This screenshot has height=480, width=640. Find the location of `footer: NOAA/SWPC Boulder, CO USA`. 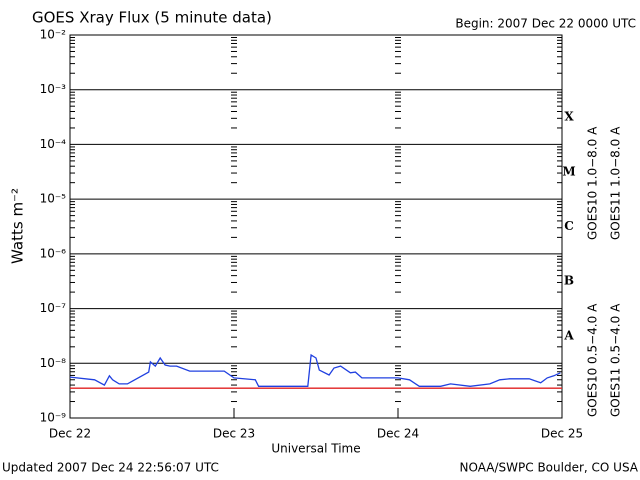

footer: NOAA/SWPC Boulder, CO USA is located at coordinates (549, 468).